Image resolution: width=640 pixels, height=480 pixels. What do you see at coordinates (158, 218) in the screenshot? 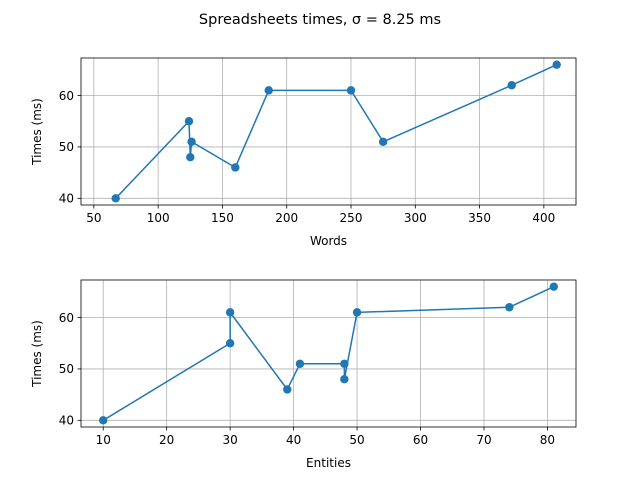
I see `x-tick-label-1: 100` at bounding box center [158, 218].